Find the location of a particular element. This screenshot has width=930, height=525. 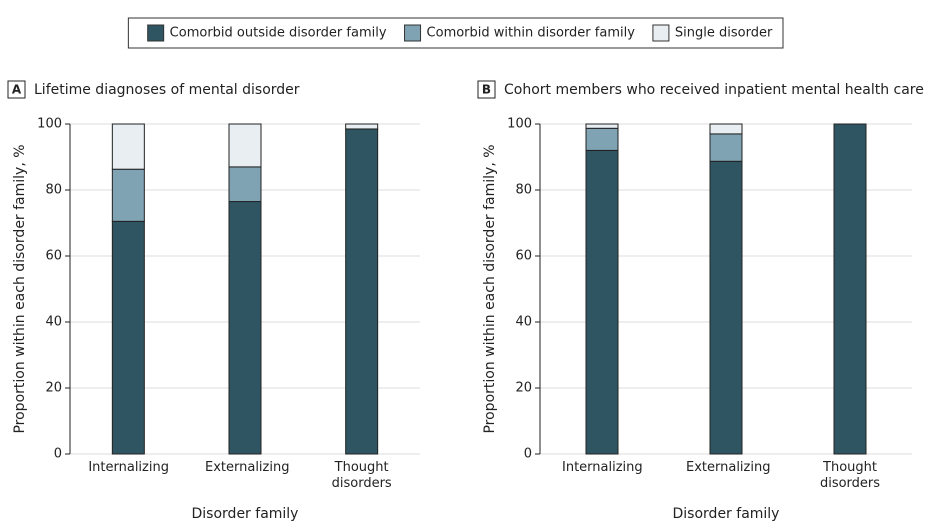

legend-box is located at coordinates (455, 33).